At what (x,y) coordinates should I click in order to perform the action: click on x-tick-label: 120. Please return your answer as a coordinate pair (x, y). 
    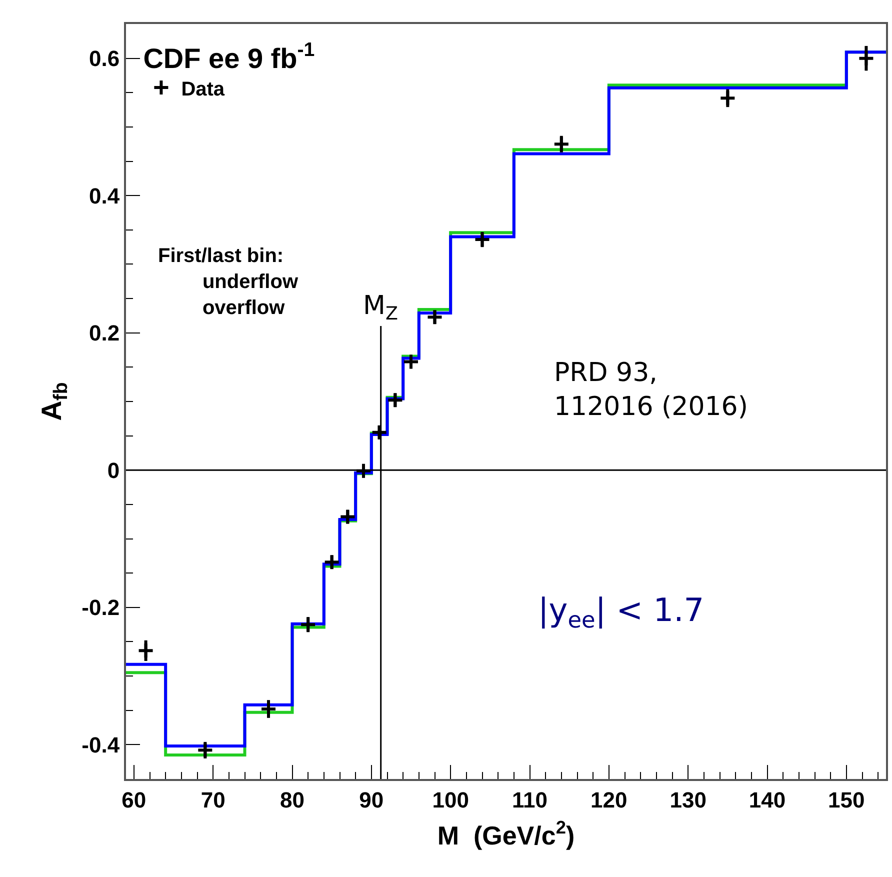
    Looking at the image, I should click on (609, 799).